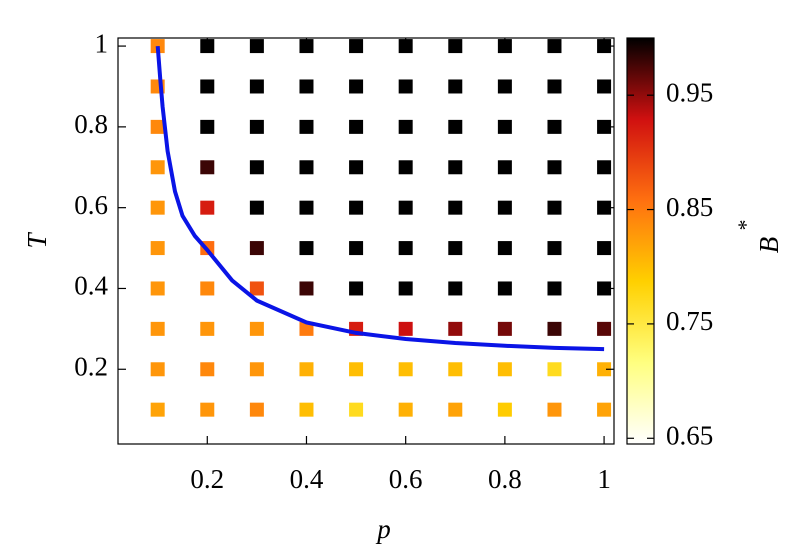 Image resolution: width=789 pixels, height=552 pixels. Describe the element at coordinates (689, 435) in the screenshot. I see `colorbar-tick-label: 0.65` at that location.